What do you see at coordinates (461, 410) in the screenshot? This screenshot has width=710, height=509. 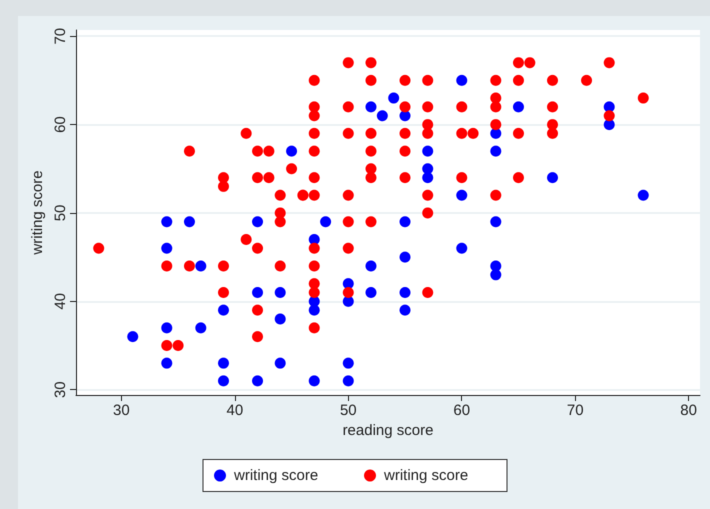 I see `x-tick-label: 60` at bounding box center [461, 410].